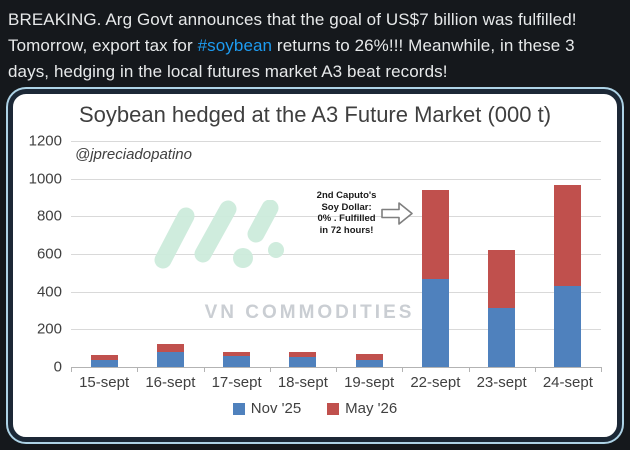  Describe the element at coordinates (346, 195) in the screenshot. I see `annotation-line: 2nd Caputo's` at that location.